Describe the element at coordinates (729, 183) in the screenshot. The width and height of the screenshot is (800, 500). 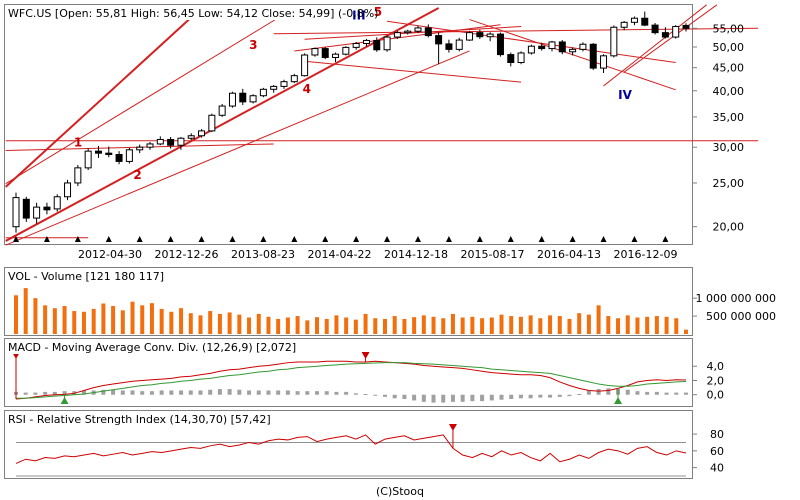
I see `y-tick-label: 25,00` at that location.